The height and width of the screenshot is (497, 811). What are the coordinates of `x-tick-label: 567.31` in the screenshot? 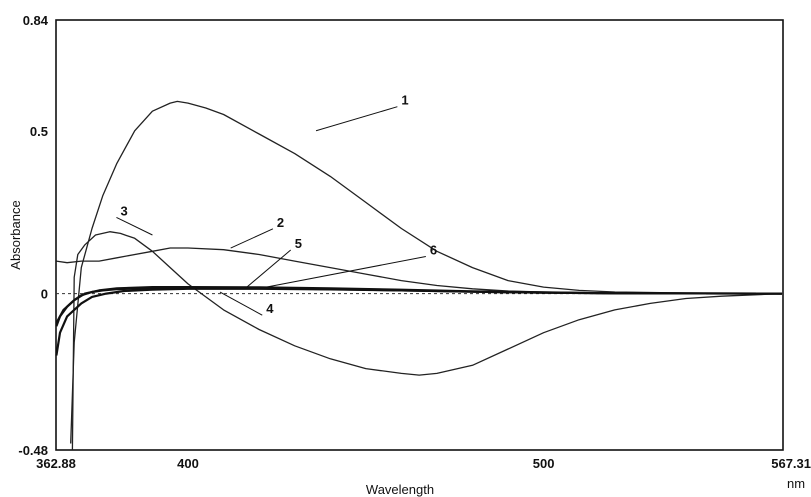 It's located at (791, 463).